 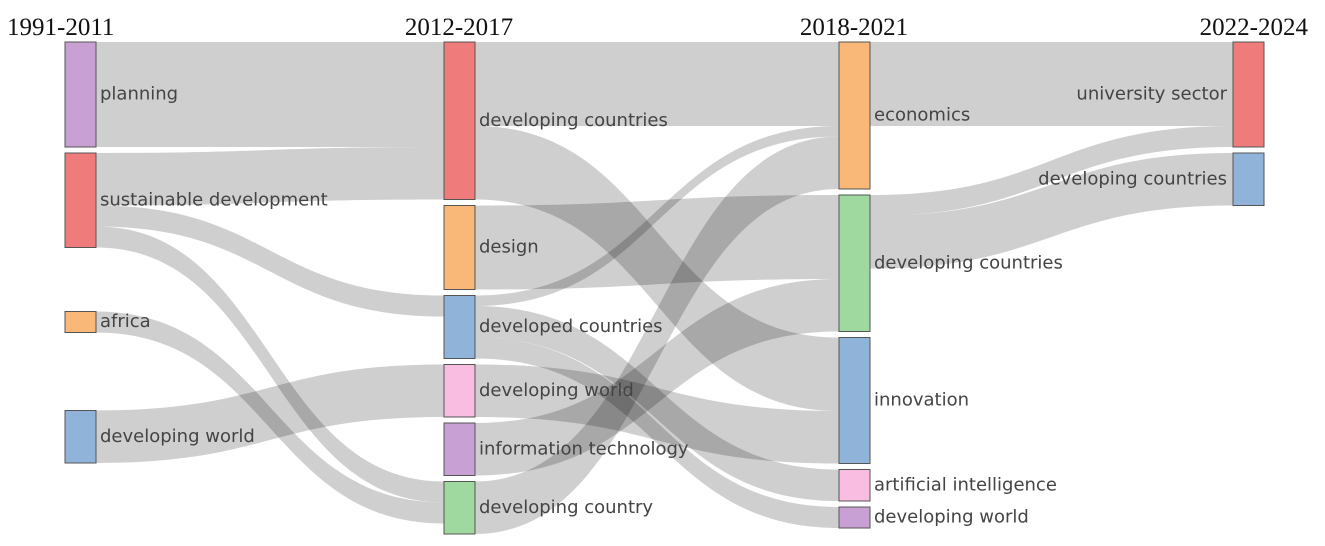 What do you see at coordinates (573, 120) in the screenshot?
I see `node-label-p2_devcountries: developing countries` at bounding box center [573, 120].